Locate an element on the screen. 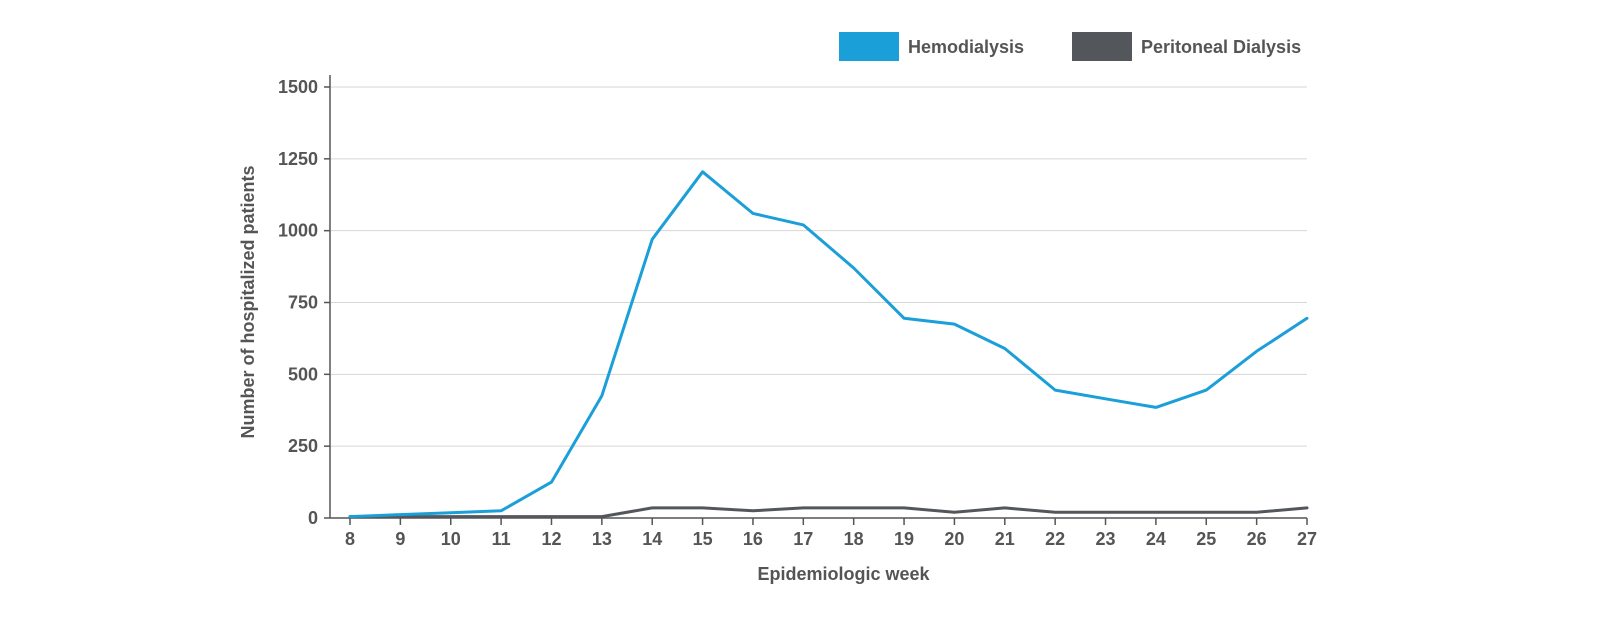  x-tick-label: 8 is located at coordinates (350, 539).